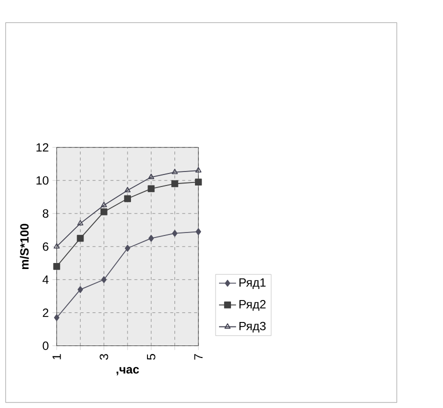  Describe the element at coordinates (104, 357) in the screenshot. I see `x-tick-label: 3` at that location.